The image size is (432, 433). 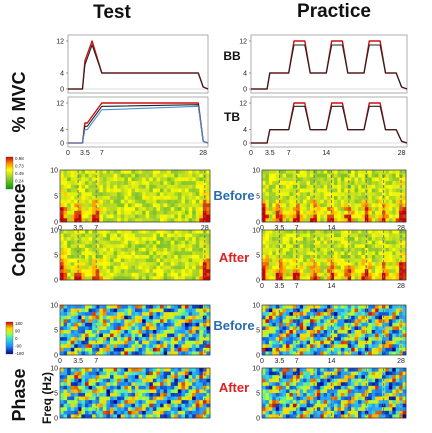 I want to click on x-tick-label: 3.5, so click(x=85, y=153).